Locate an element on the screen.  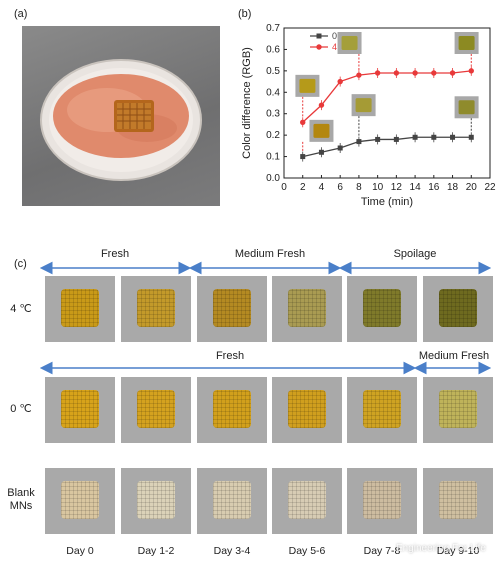
y-tick-label: 0.2 is located at coordinates (273, 135).